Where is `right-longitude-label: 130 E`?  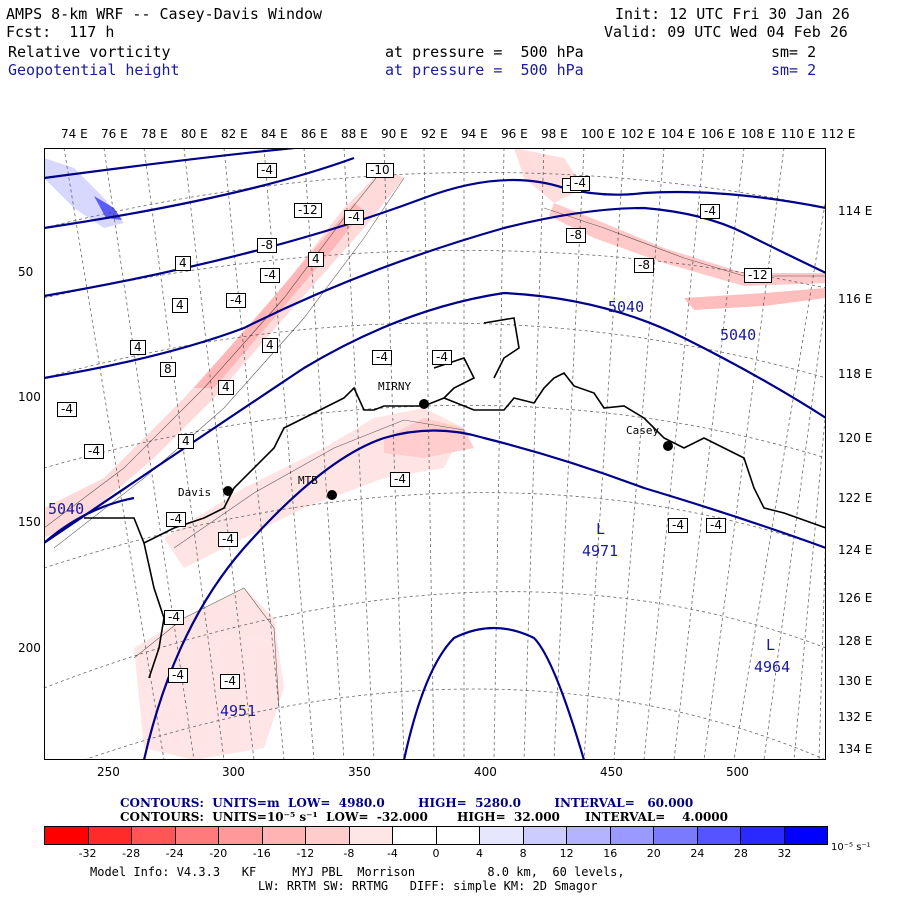
right-longitude-label: 130 E is located at coordinates (855, 681).